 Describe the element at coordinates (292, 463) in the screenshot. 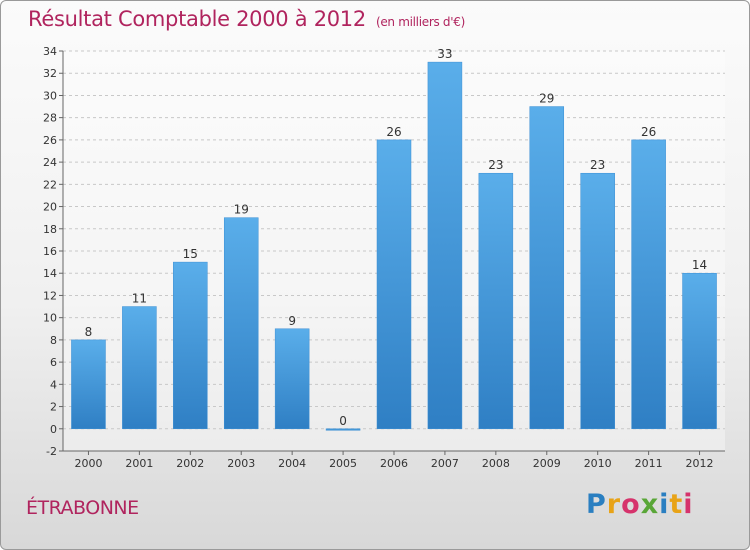

I see `x-tick-label: 2004` at that location.